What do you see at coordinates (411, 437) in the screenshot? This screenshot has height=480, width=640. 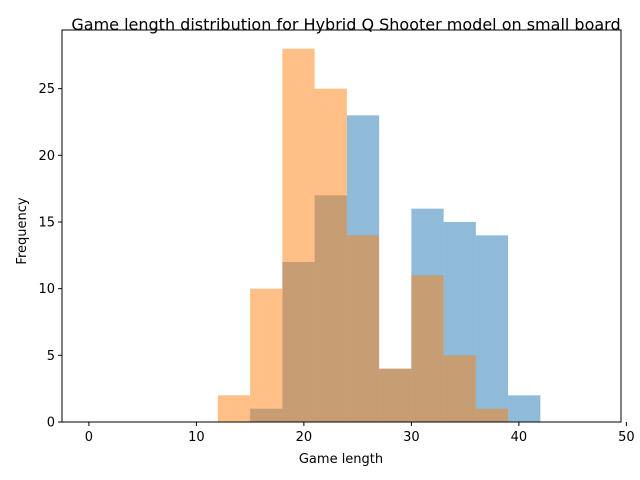 I see `x-tick-label: 30` at bounding box center [411, 437].